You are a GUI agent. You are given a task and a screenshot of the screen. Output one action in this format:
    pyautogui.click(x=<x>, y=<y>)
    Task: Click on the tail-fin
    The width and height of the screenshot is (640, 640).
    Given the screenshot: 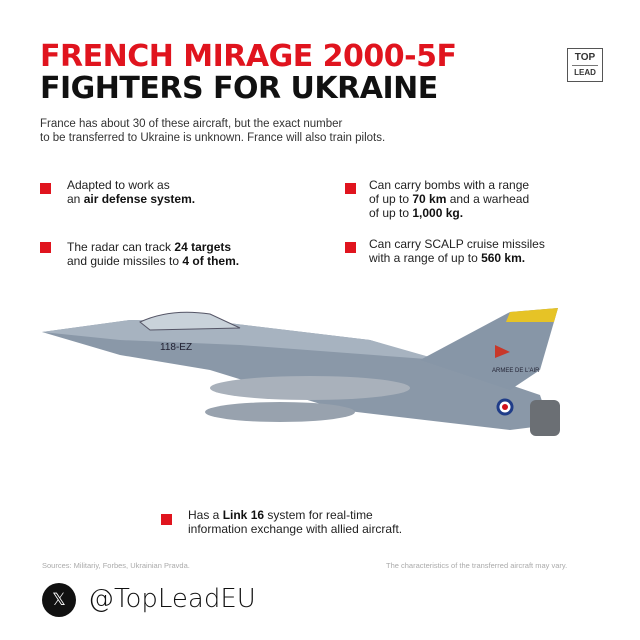 What is the action you would take?
    pyautogui.click(x=489, y=349)
    